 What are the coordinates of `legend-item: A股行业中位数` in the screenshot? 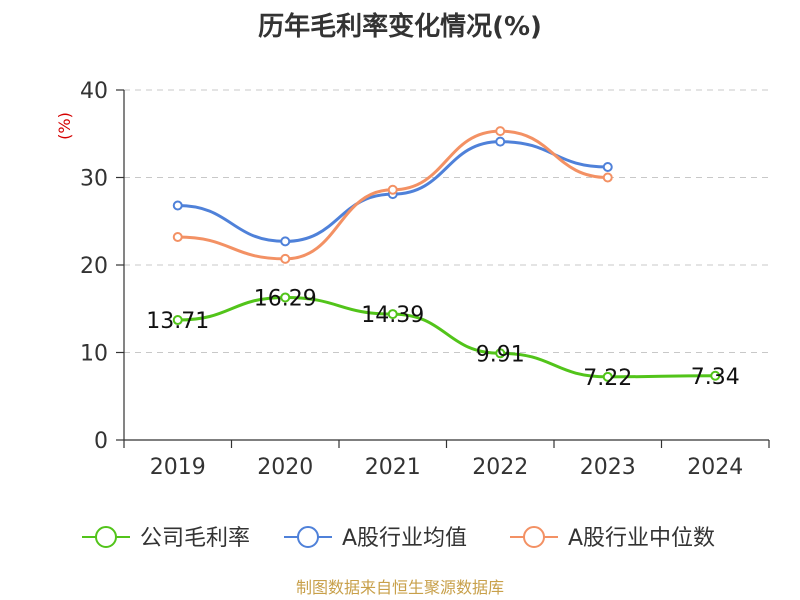 It's located at (612, 538).